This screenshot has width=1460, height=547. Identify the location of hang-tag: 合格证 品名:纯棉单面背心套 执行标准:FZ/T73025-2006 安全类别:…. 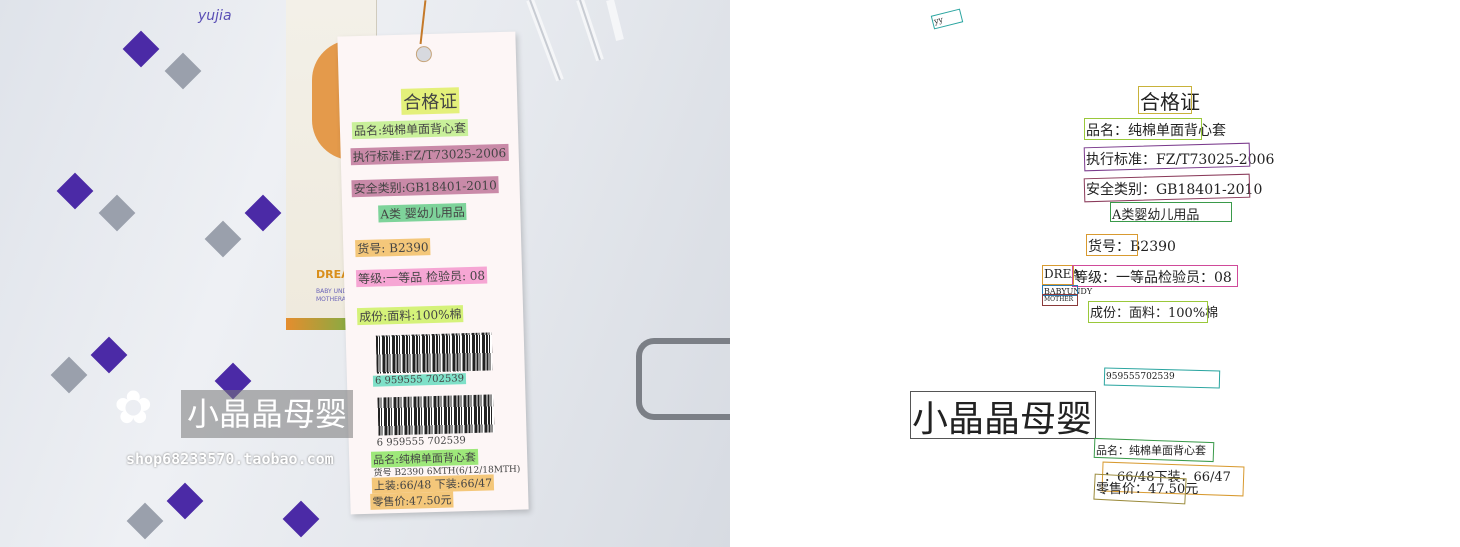
(433, 257).